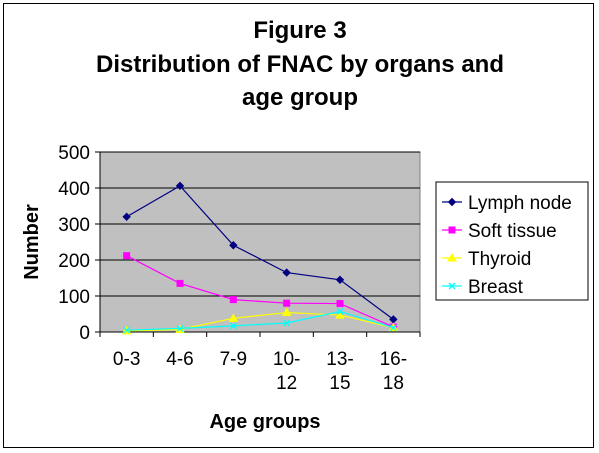 Image resolution: width=599 pixels, height=453 pixels. I want to click on x-tick-label: 16-, so click(393, 359).